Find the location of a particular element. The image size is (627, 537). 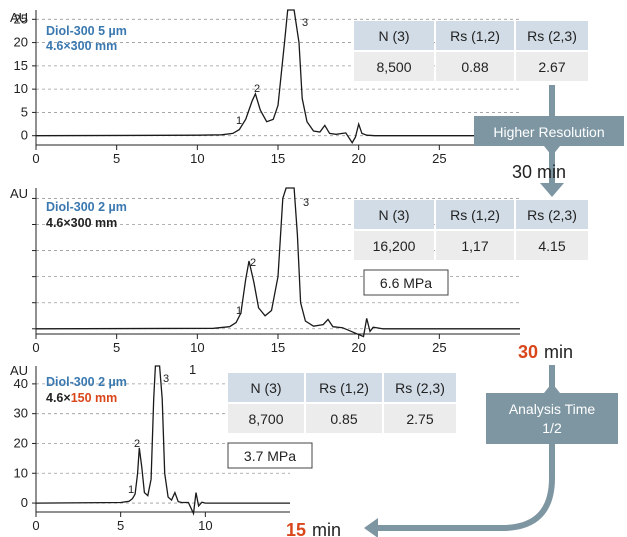

callout-box is located at coordinates (552, 413).